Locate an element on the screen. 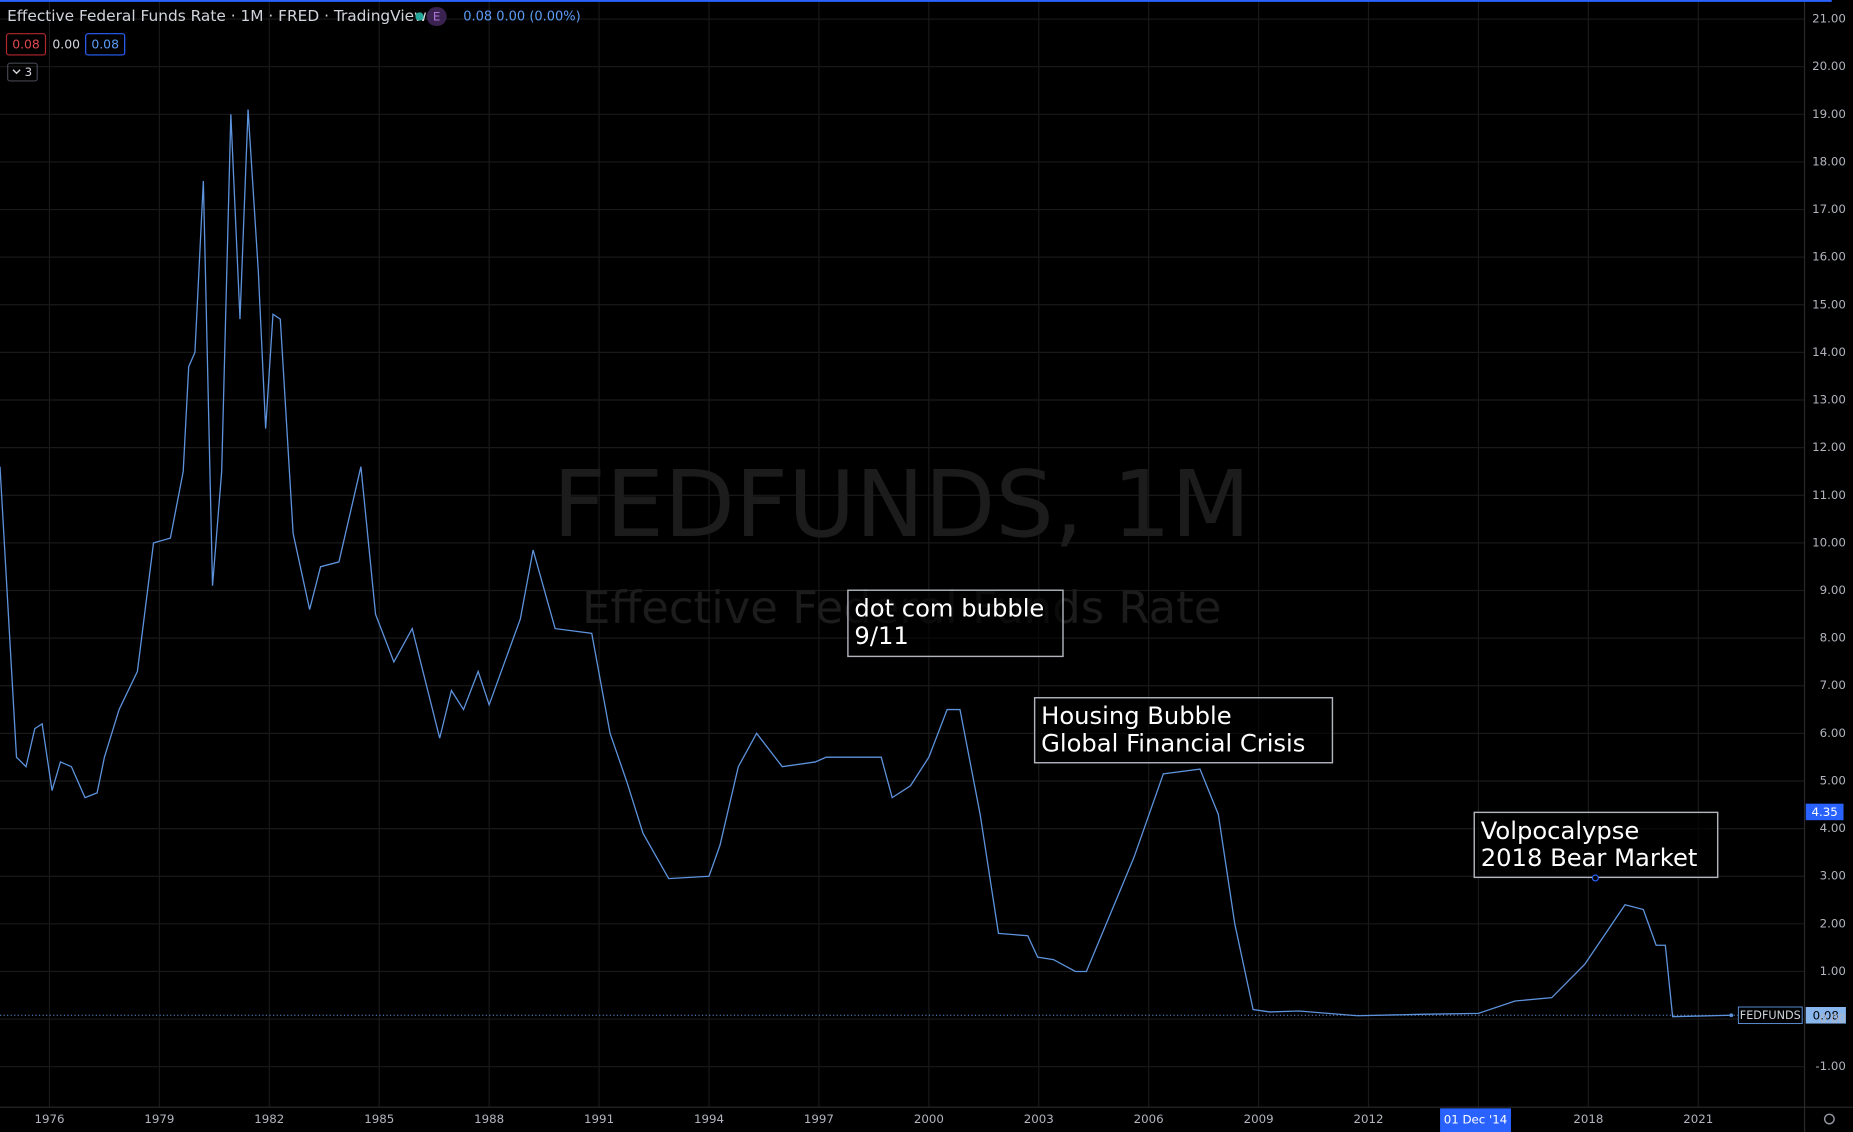  crosshair-price-box is located at coordinates (1824, 812).